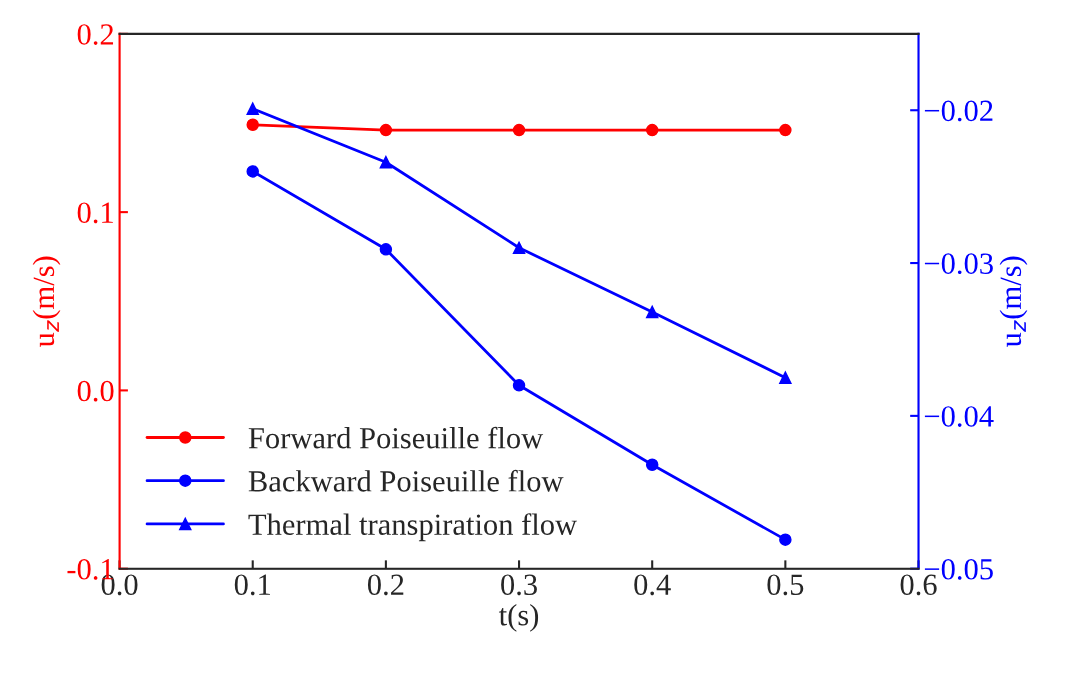 The width and height of the screenshot is (1087, 677). I want to click on x-axis-title: t(s), so click(518, 618).